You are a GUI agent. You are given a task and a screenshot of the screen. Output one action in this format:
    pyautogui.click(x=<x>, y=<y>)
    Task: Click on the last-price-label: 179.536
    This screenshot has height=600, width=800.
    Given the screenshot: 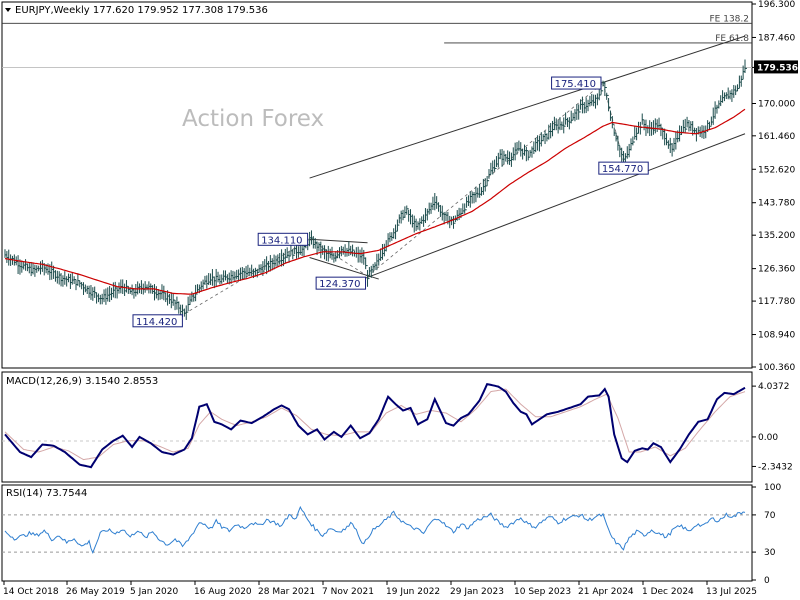 What is the action you would take?
    pyautogui.click(x=777, y=68)
    